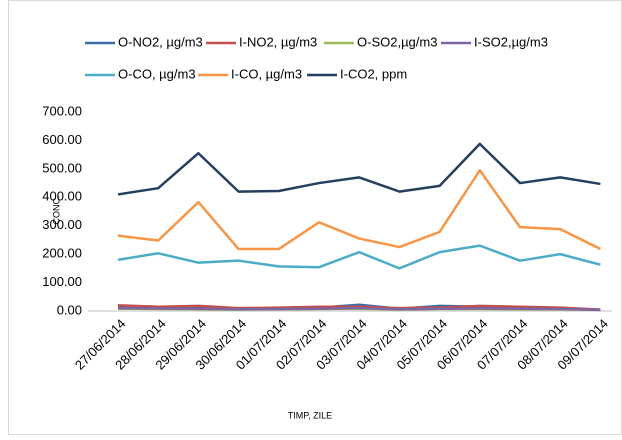  I want to click on y-tick-label: 400.00, so click(62, 196).